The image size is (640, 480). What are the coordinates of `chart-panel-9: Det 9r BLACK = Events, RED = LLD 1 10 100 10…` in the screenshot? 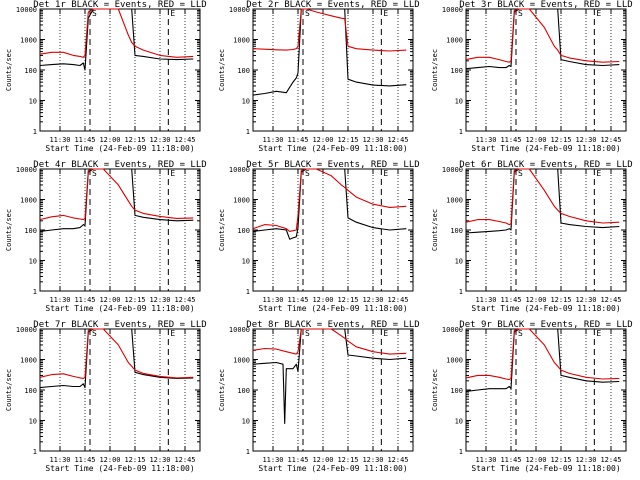 It's located at (532, 396).